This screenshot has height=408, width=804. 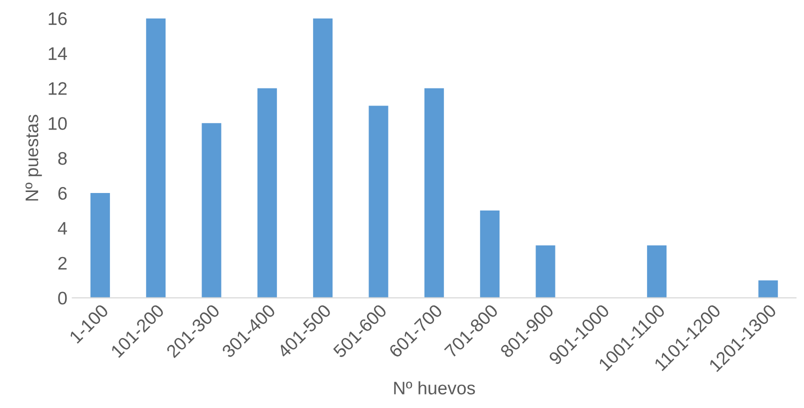 What do you see at coordinates (62, 193) in the screenshot?
I see `y-tick-label: 6` at bounding box center [62, 193].